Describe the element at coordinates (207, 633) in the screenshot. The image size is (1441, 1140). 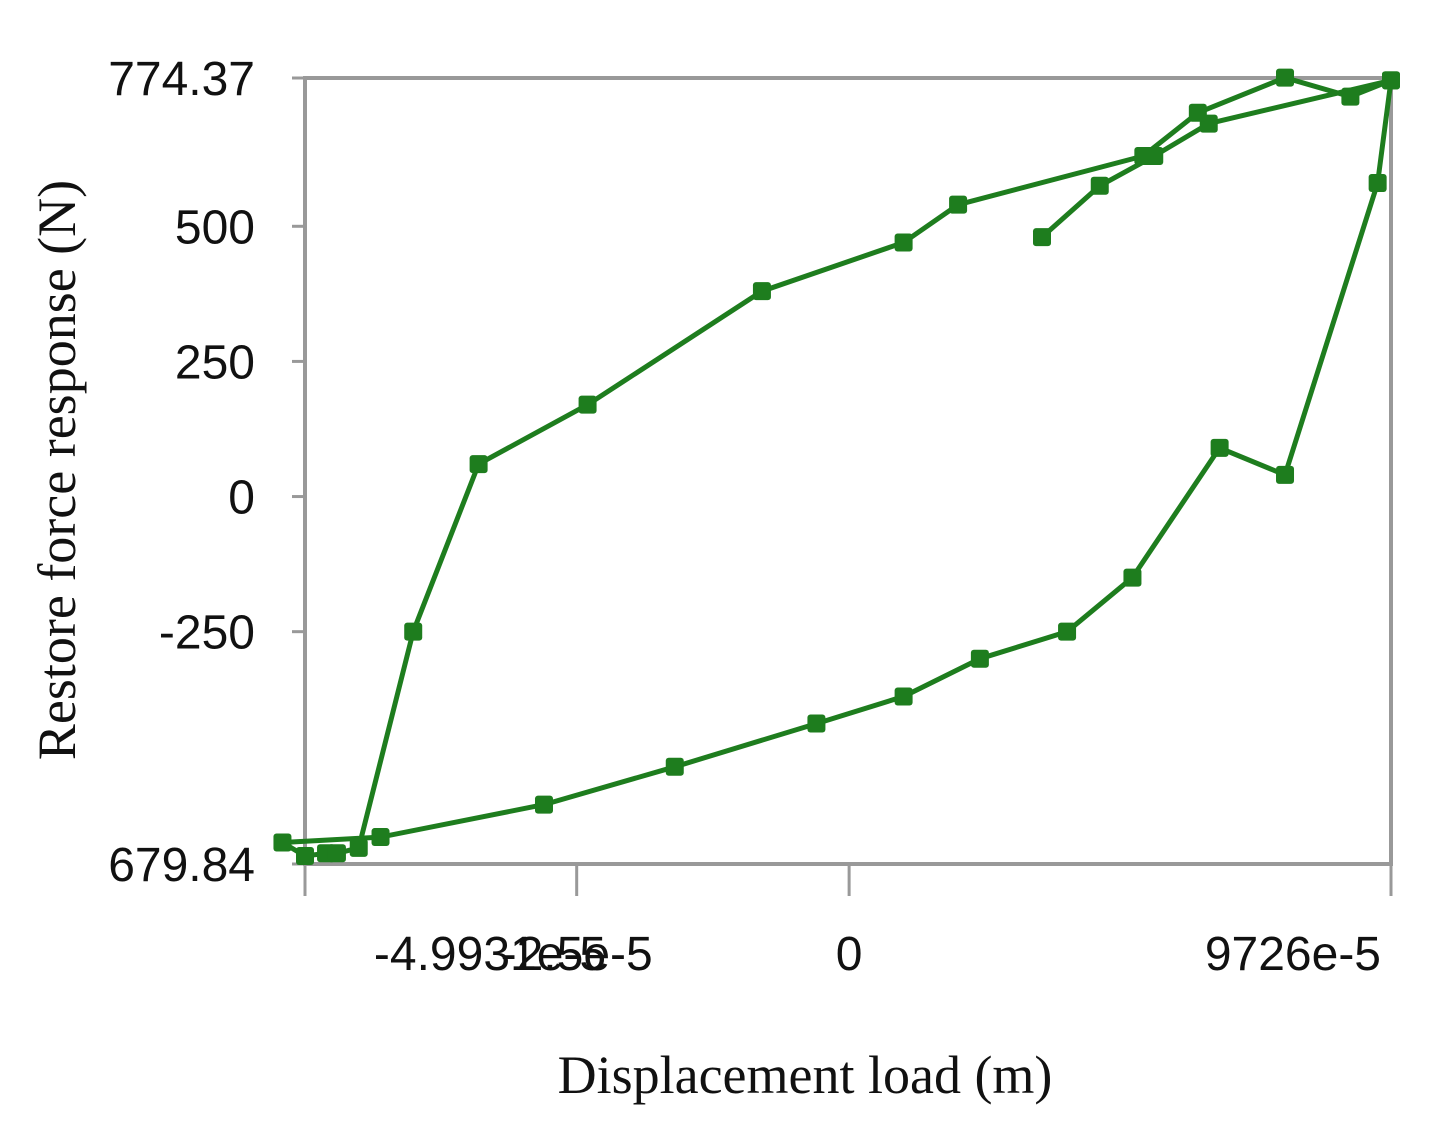
I see `y-tick-label: -250` at that location.